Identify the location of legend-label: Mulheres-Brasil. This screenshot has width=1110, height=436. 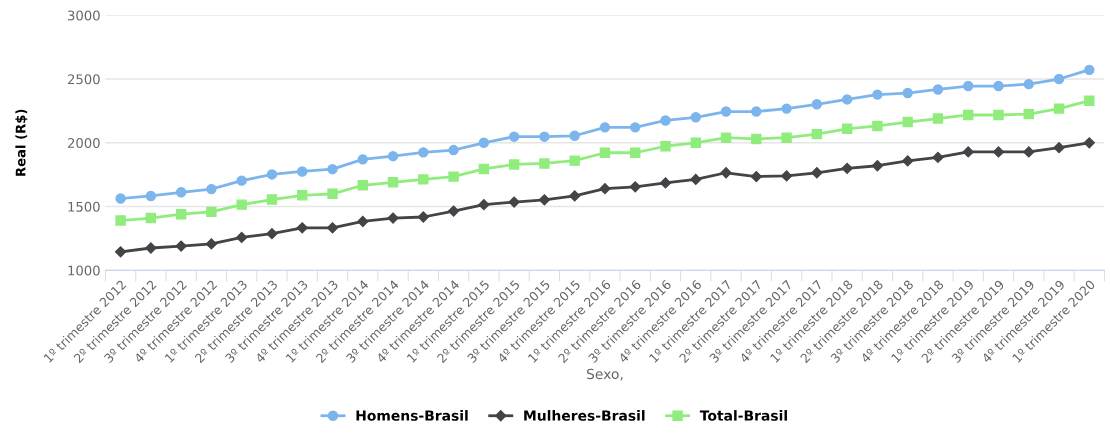
(584, 415).